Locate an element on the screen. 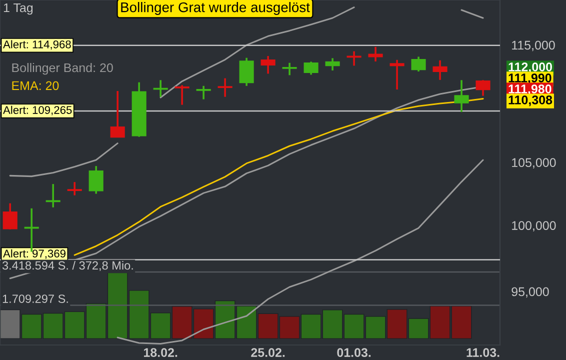  ref-line-label: 1.709.297 S. is located at coordinates (35, 298).